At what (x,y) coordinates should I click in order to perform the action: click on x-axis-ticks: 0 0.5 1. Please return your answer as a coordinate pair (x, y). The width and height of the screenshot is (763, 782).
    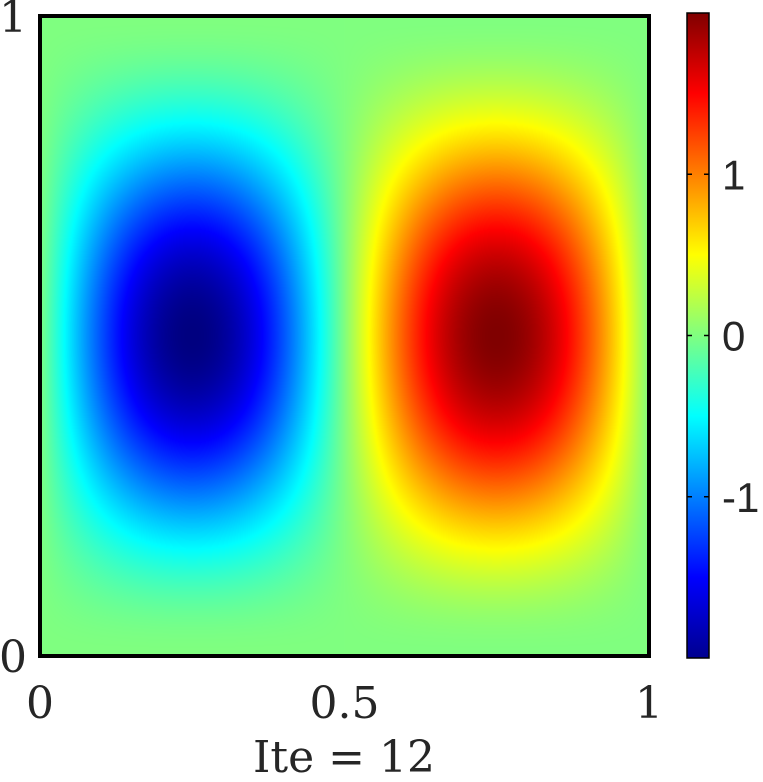
    Looking at the image, I should click on (344, 703).